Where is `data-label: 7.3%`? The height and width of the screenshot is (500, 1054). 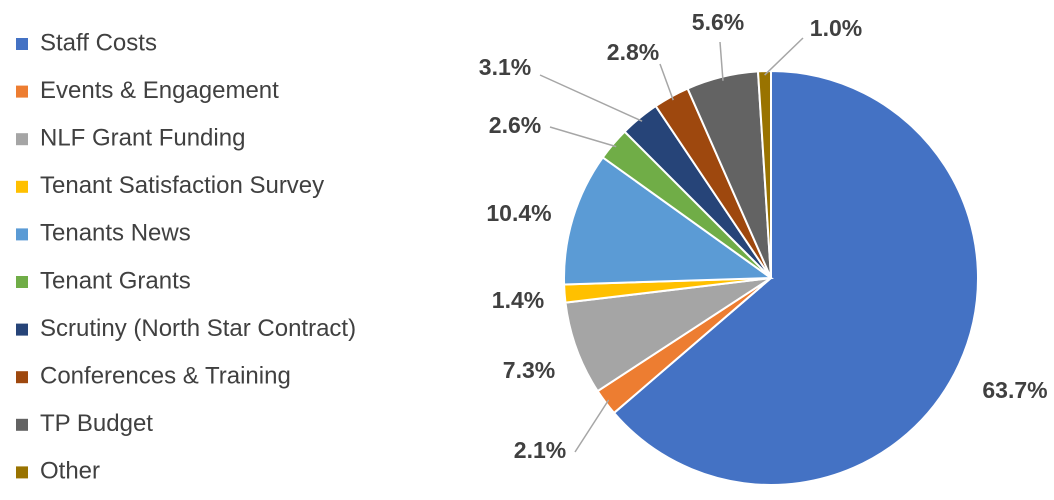 data-label: 7.3% is located at coordinates (529, 370).